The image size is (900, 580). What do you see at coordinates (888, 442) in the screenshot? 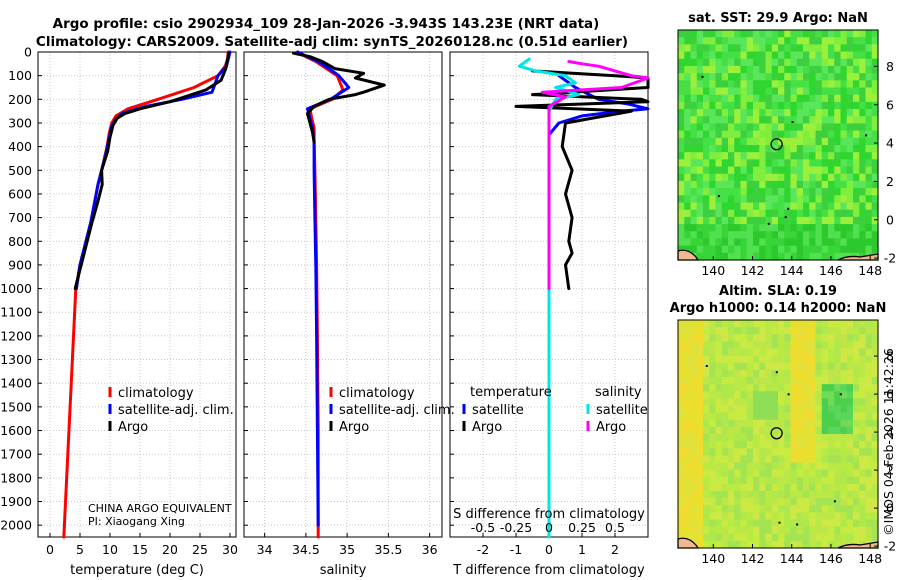
I see `watermark: ©IMOS 04-Feb-2026 11:42:26` at bounding box center [888, 442].